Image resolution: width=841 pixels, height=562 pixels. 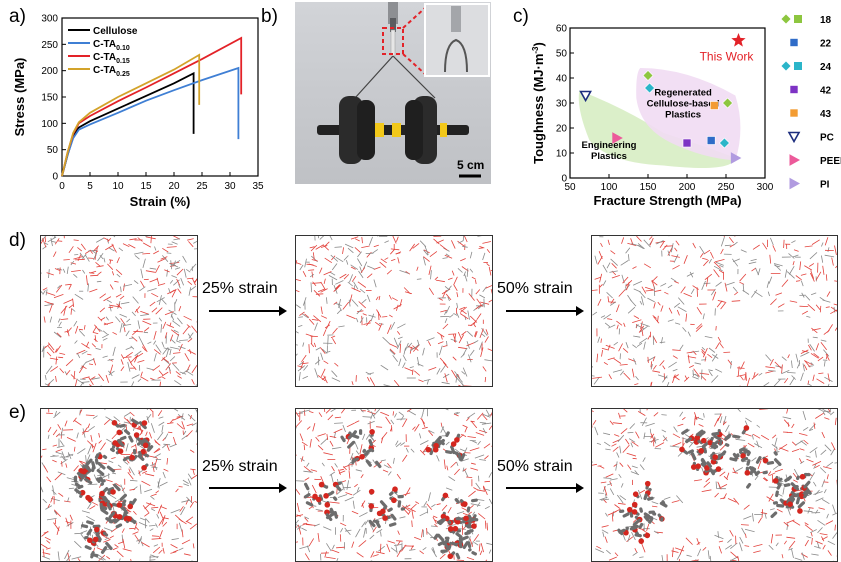 What do you see at coordinates (687, 187) in the screenshot?
I see `x-tick-label-c: 200` at bounding box center [687, 187].